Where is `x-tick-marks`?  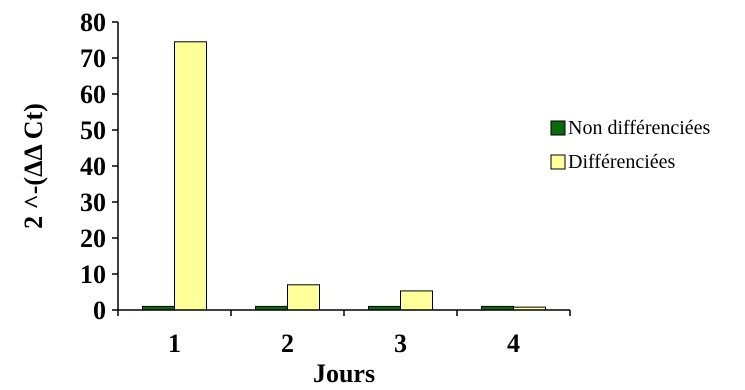 x-tick-marks is located at coordinates (344, 313).